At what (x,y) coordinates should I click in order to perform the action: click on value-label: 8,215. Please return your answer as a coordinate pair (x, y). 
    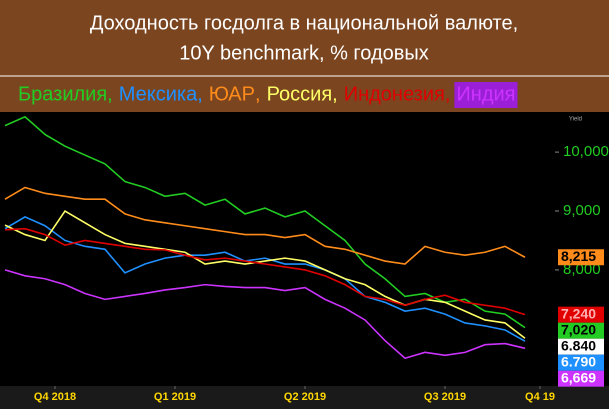
    Looking at the image, I should click on (578, 256).